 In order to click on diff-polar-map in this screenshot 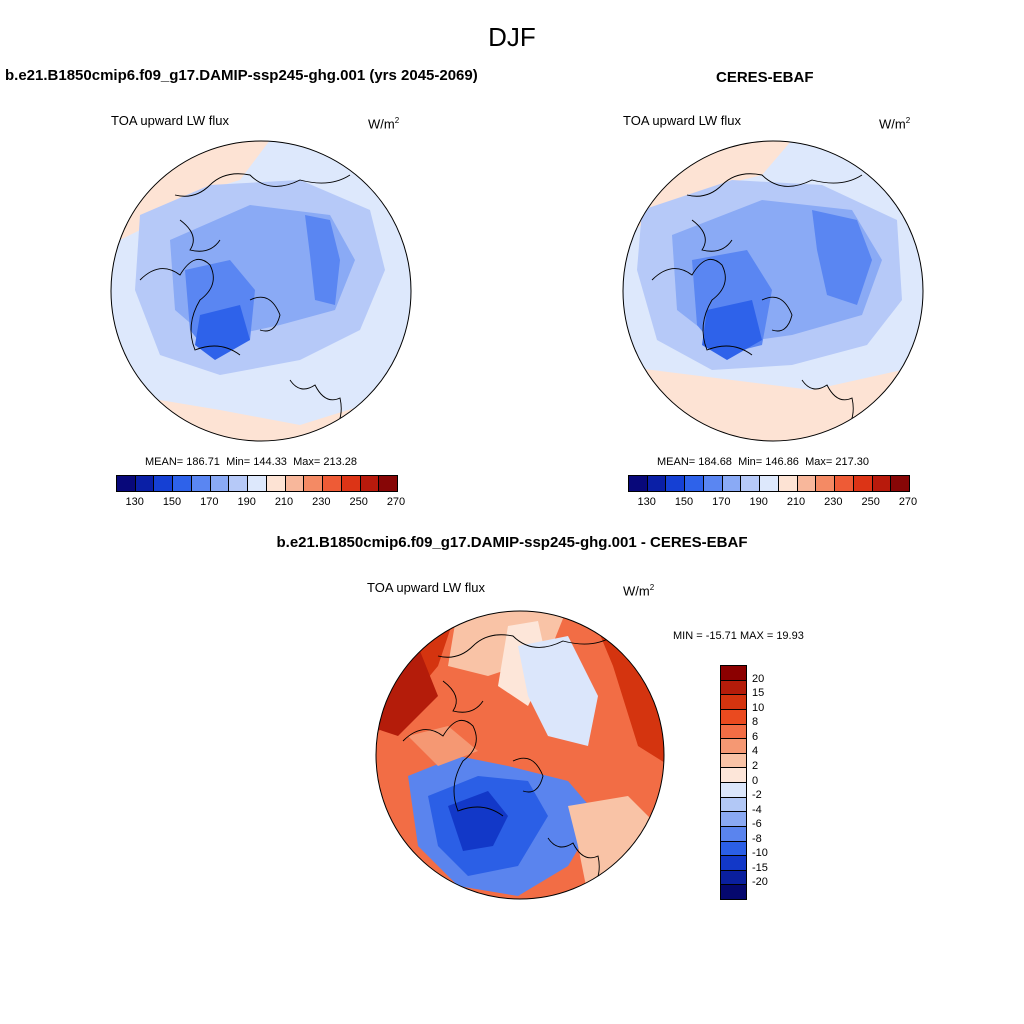, I will do `click(520, 755)`.